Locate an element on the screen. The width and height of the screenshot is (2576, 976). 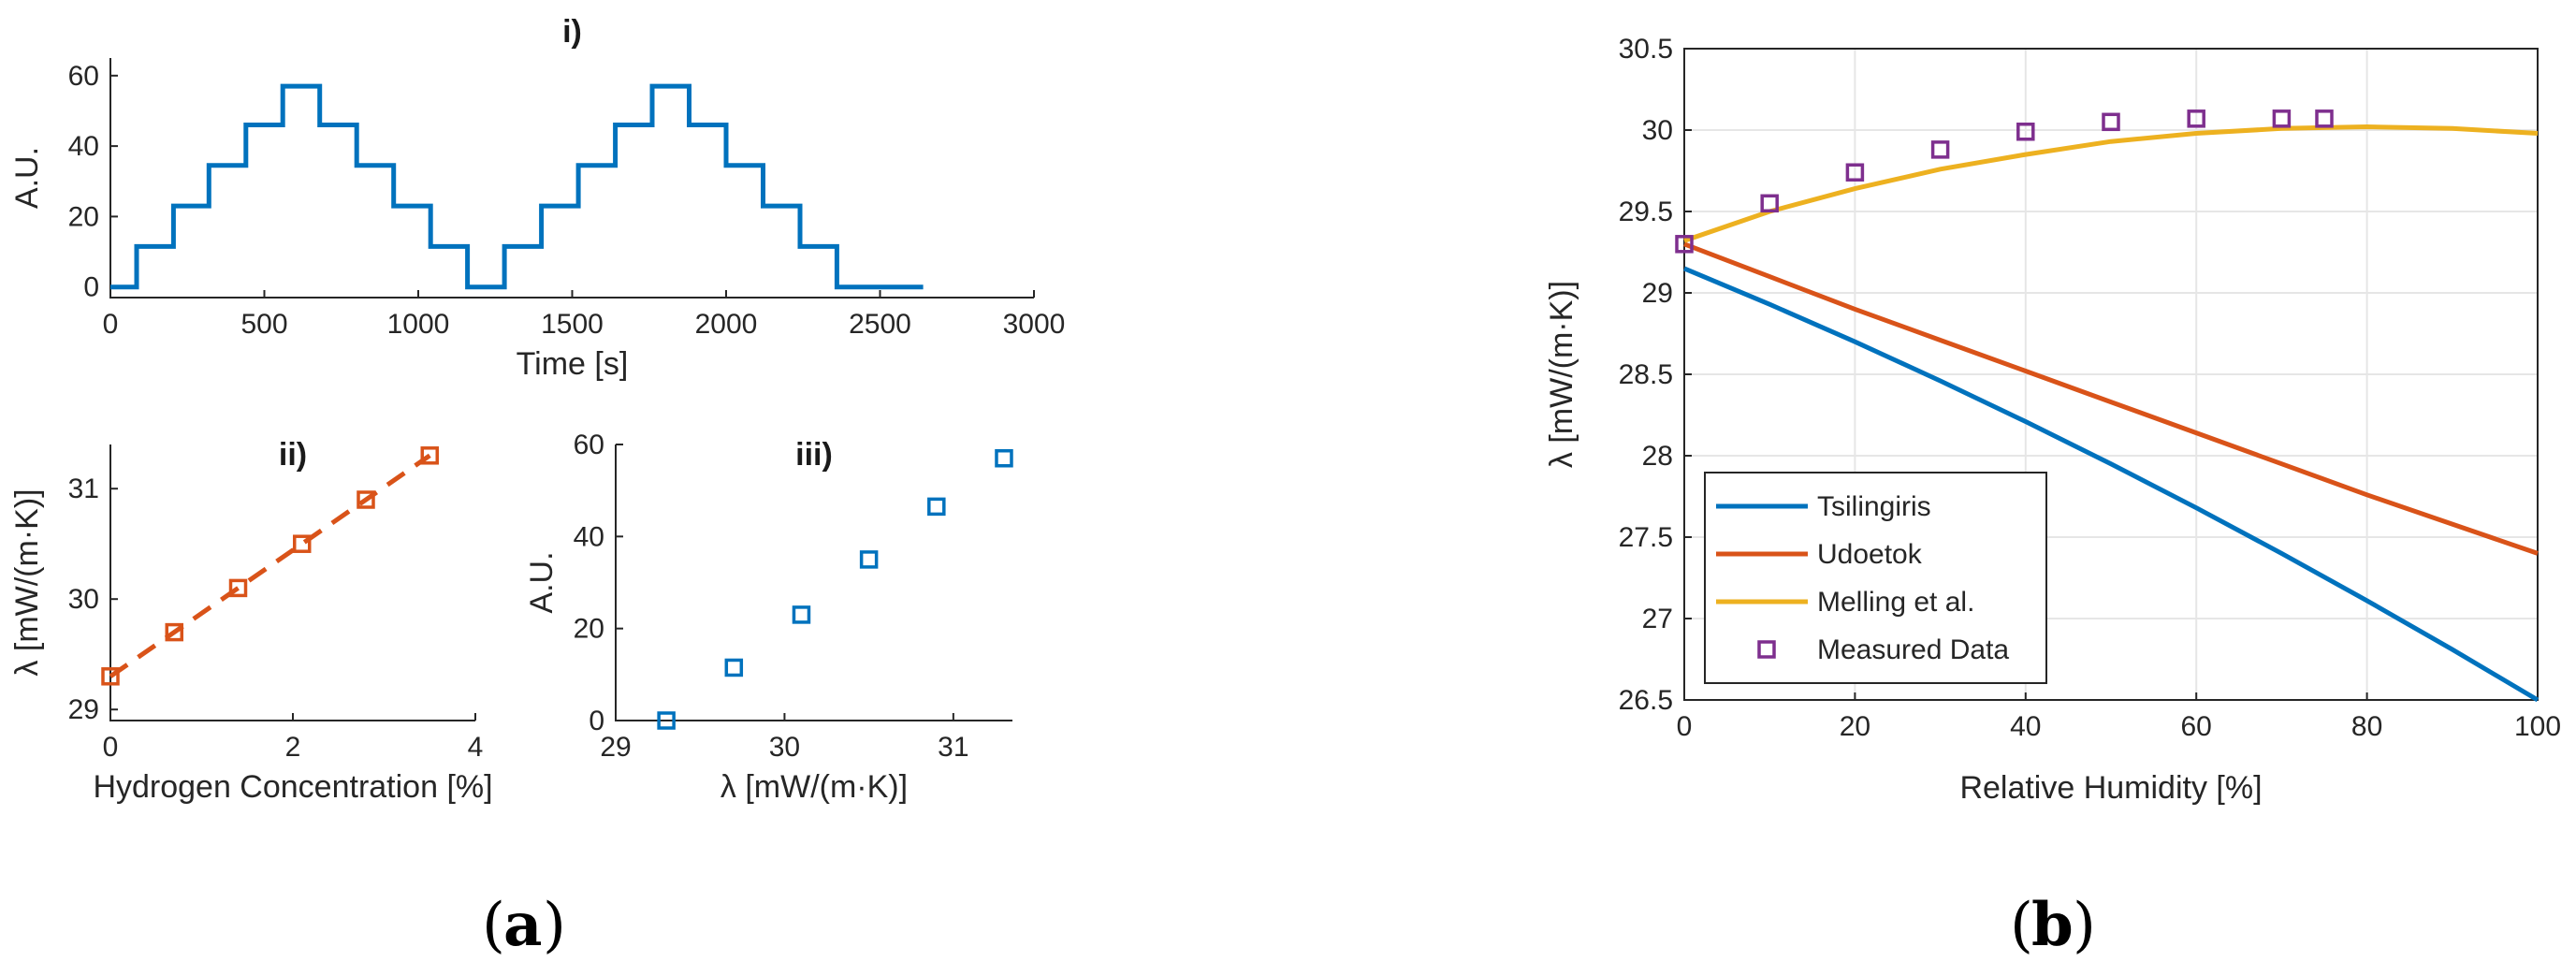
x-tick-label: 500 is located at coordinates (263, 324).